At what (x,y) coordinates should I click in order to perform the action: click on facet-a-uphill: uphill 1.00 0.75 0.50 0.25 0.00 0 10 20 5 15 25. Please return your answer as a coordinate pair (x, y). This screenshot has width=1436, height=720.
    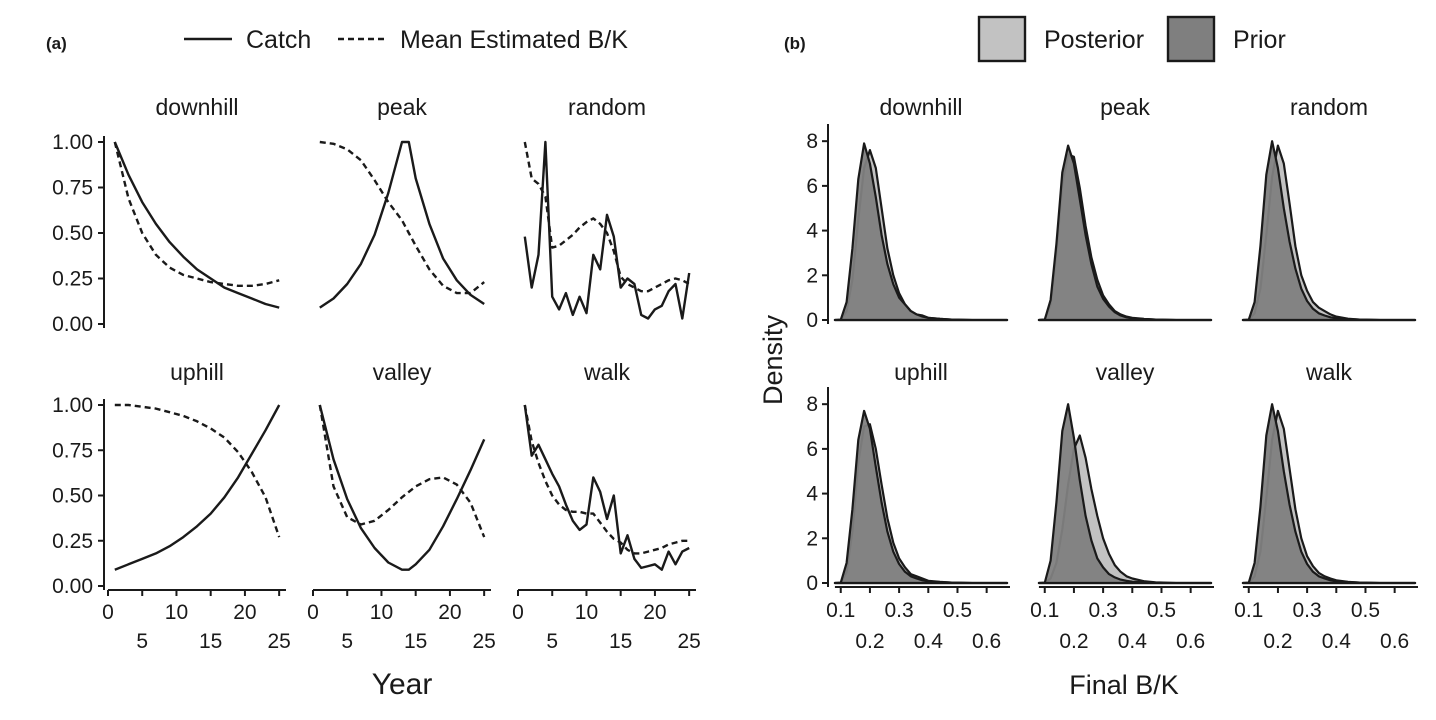
    Looking at the image, I should click on (171, 506).